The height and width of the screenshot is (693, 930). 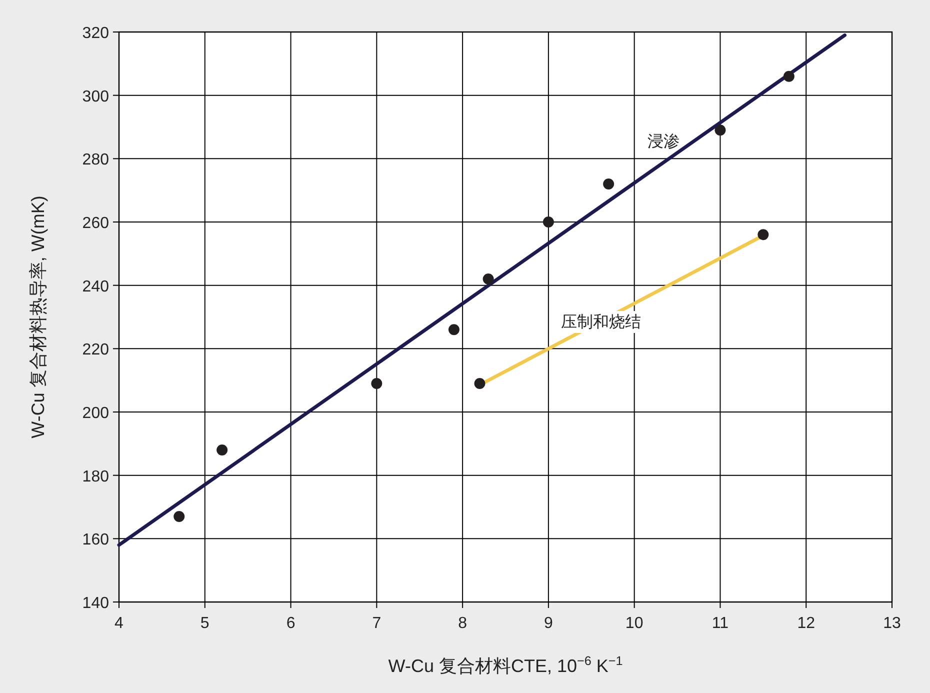 What do you see at coordinates (96, 33) in the screenshot?
I see `y-tick-label: 320` at bounding box center [96, 33].